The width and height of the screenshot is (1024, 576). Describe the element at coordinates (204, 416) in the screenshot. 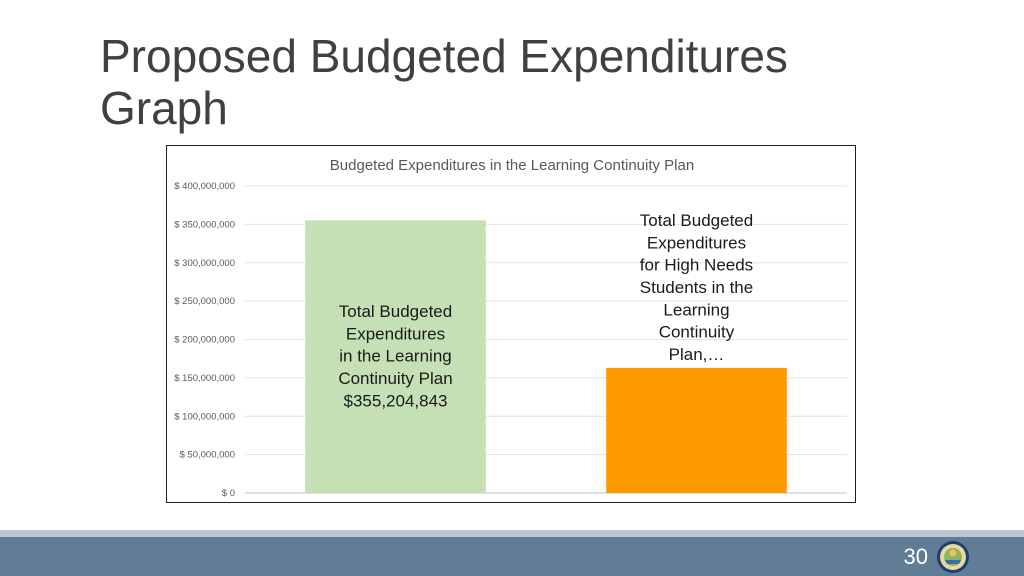

I see `y-tick-label: $ 100,000,000` at that location.